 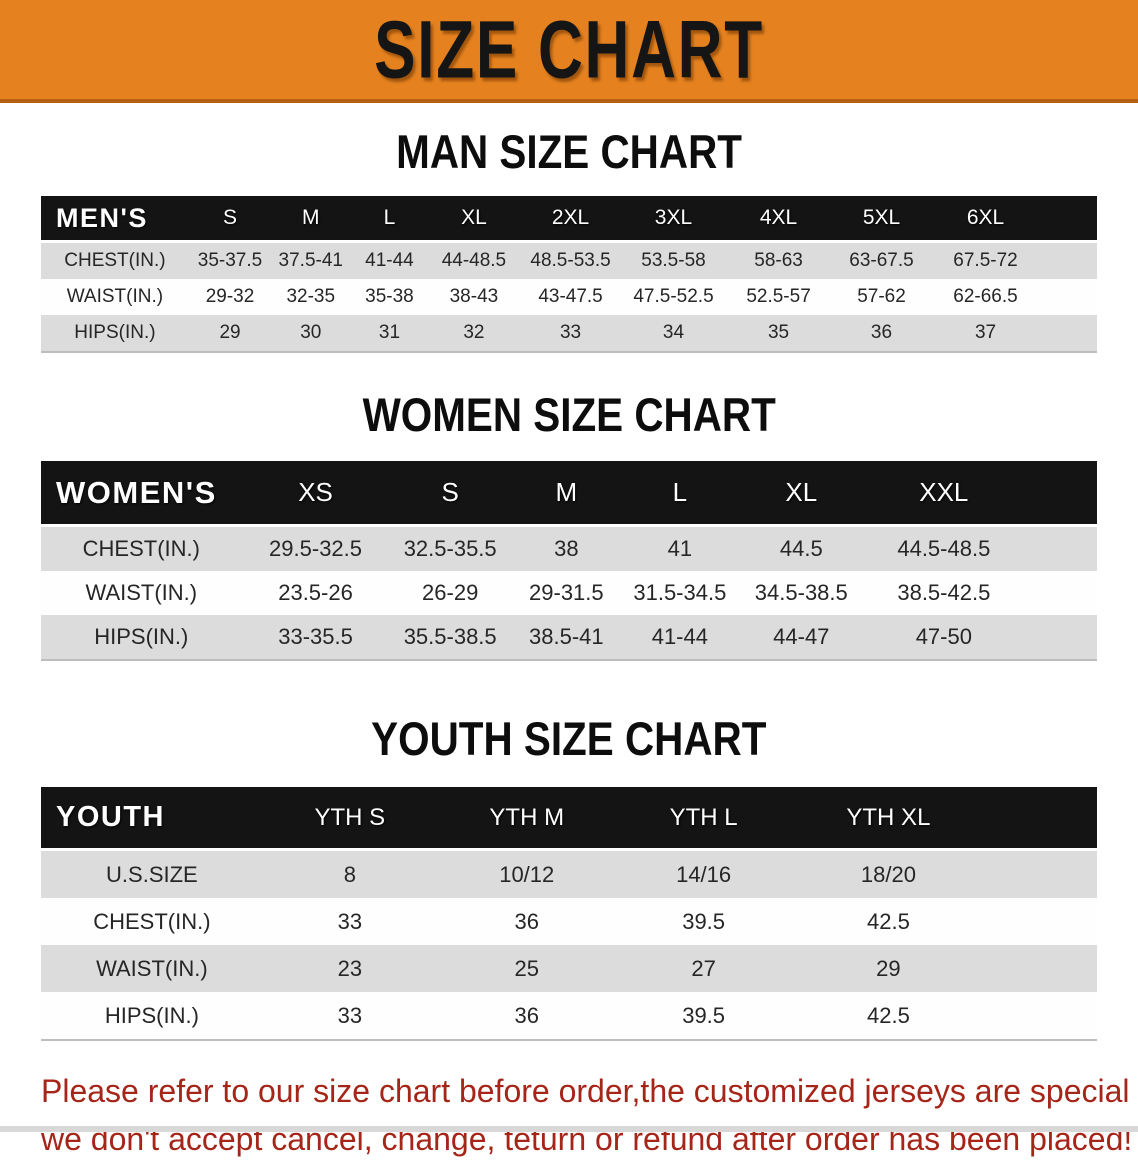 What do you see at coordinates (680, 548) in the screenshot?
I see `measurement-value: 41` at bounding box center [680, 548].